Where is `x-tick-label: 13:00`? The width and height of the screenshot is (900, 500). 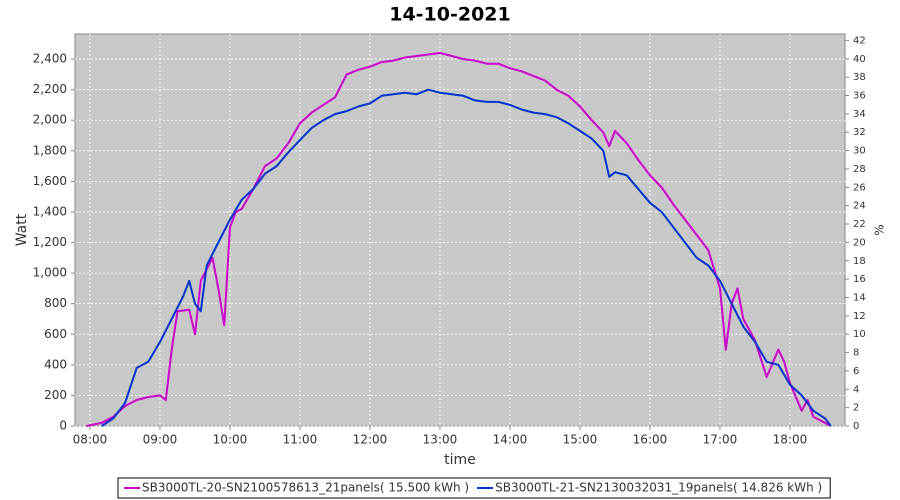 x-tick-label: 13:00 is located at coordinates (440, 440).